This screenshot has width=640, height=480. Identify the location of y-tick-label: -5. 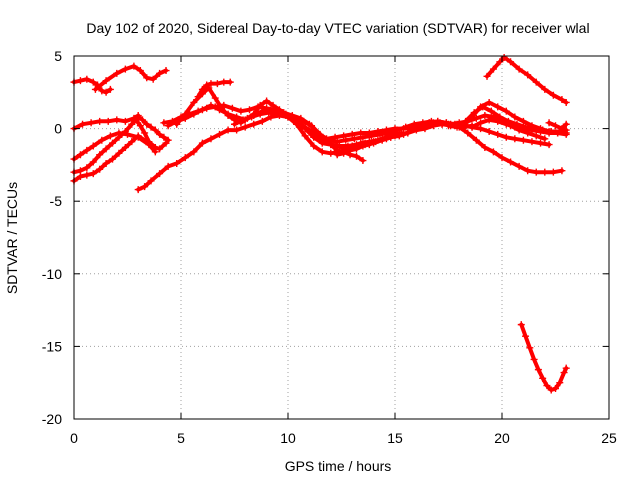
(56, 201).